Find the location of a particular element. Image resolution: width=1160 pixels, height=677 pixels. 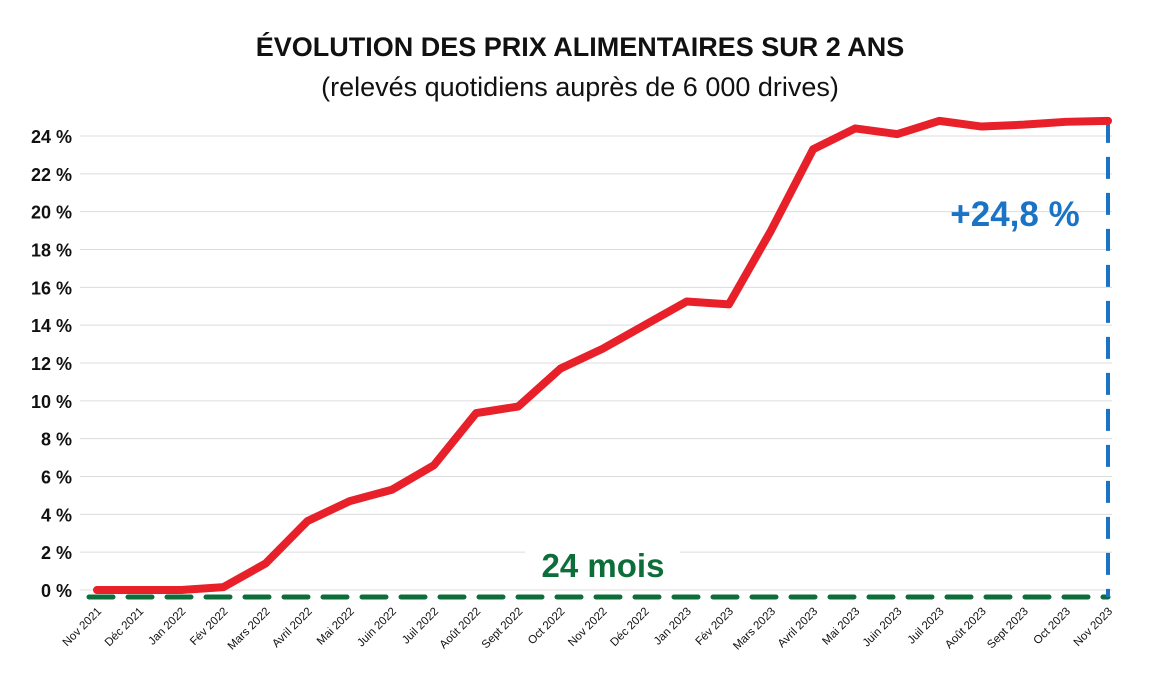

y-tick-label: 18 % is located at coordinates (51, 251).